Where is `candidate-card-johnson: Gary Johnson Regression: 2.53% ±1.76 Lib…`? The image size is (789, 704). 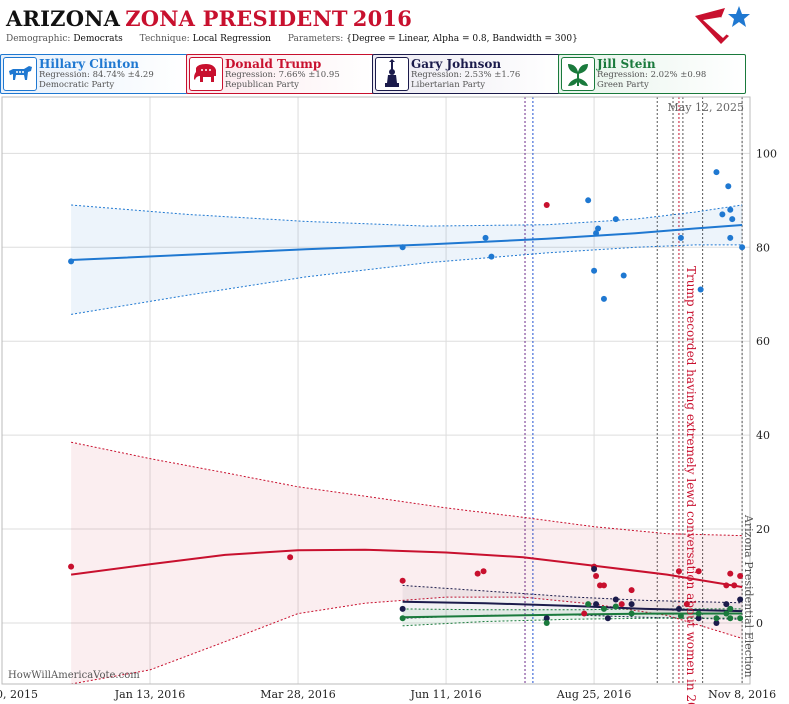 candidate-card-johnson: Gary Johnson Regression: 2.53% ±1.76 Lib… is located at coordinates (466, 74).